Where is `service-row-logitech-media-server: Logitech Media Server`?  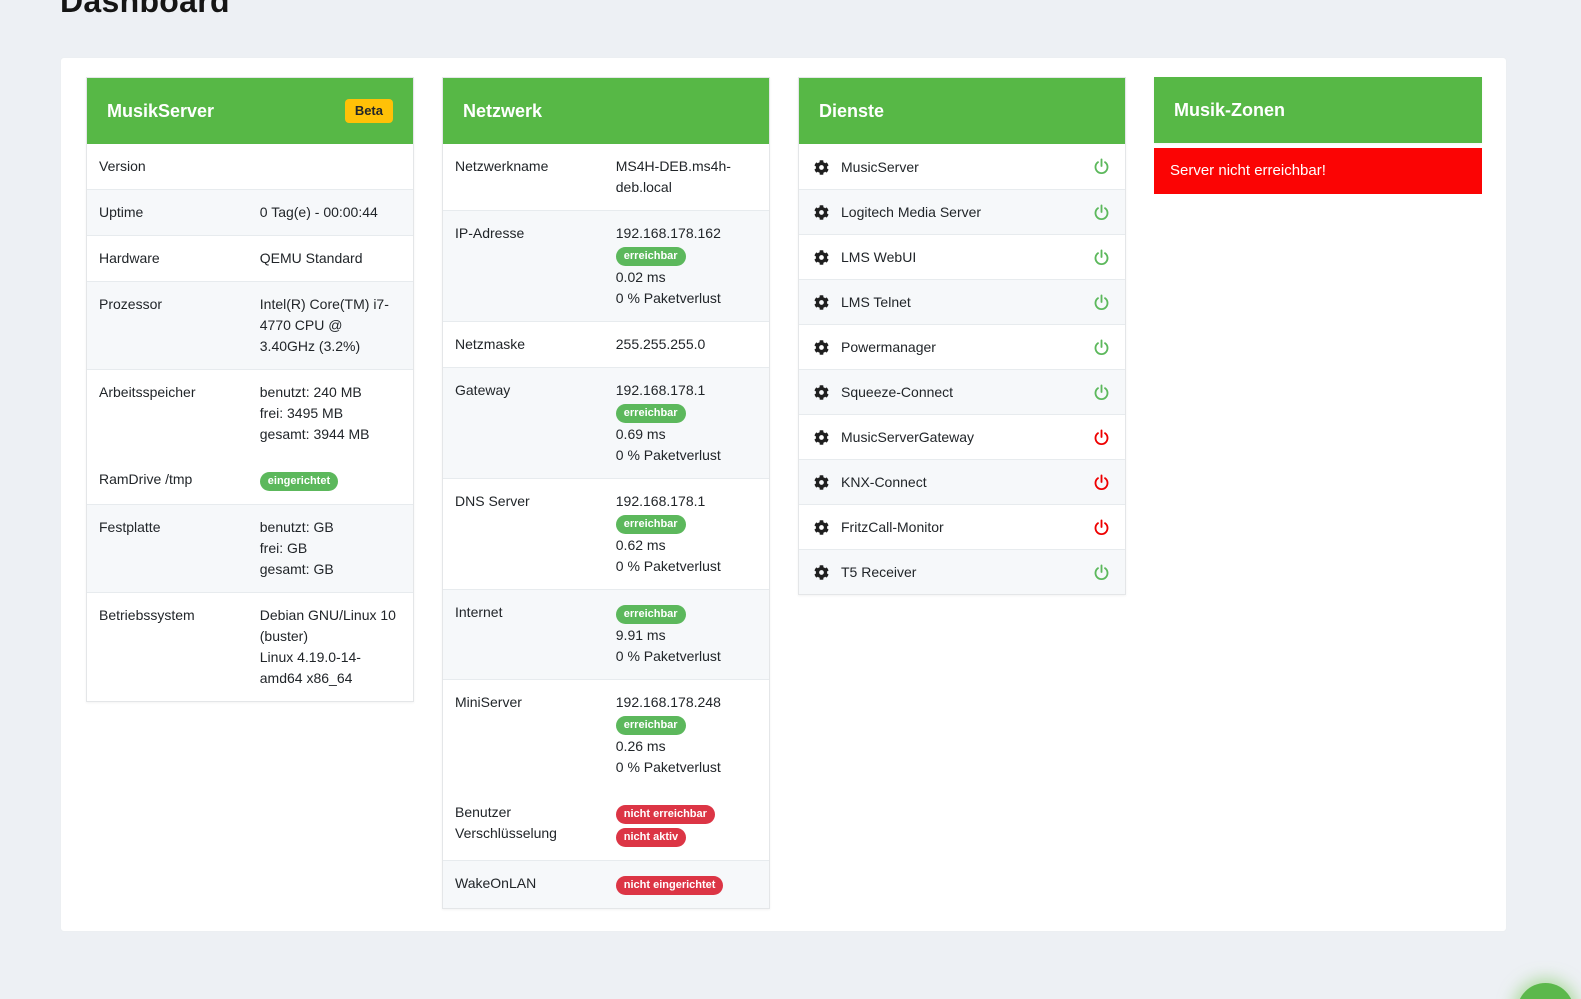
service-row-logitech-media-server: Logitech Media Server is located at coordinates (962, 211).